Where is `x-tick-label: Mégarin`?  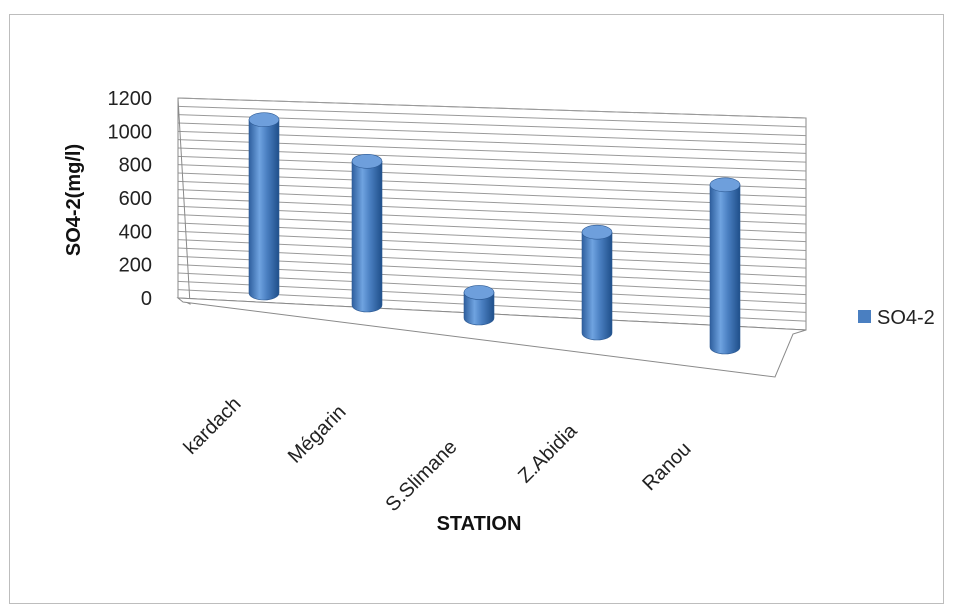
x-tick-label: Mégarin is located at coordinates (317, 434).